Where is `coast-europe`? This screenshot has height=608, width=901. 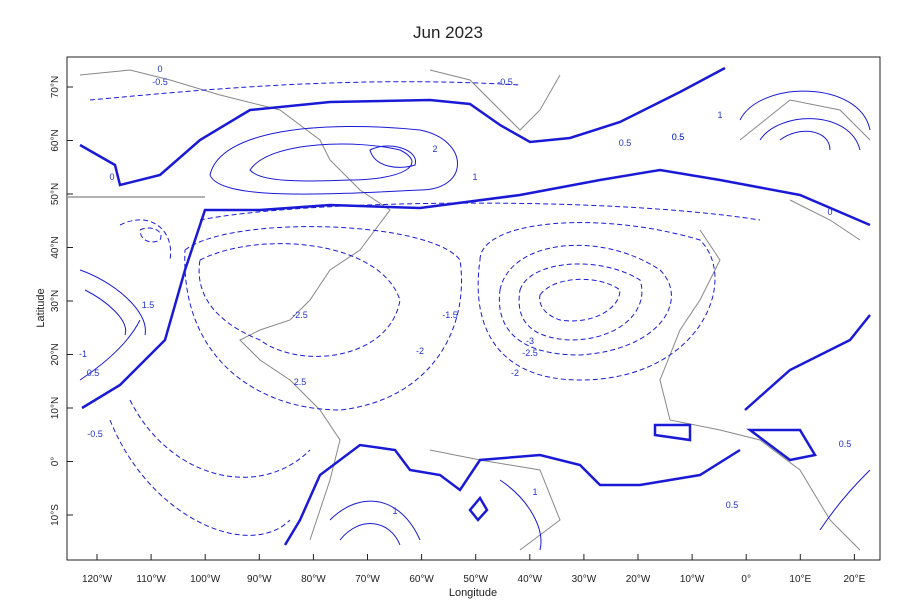
coast-europe is located at coordinates (805, 170).